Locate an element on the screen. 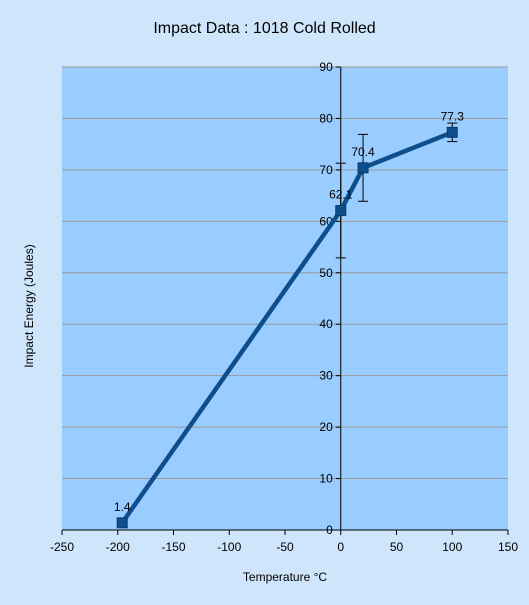 The width and height of the screenshot is (529, 605). x-tick-label: -250 is located at coordinates (62, 547).